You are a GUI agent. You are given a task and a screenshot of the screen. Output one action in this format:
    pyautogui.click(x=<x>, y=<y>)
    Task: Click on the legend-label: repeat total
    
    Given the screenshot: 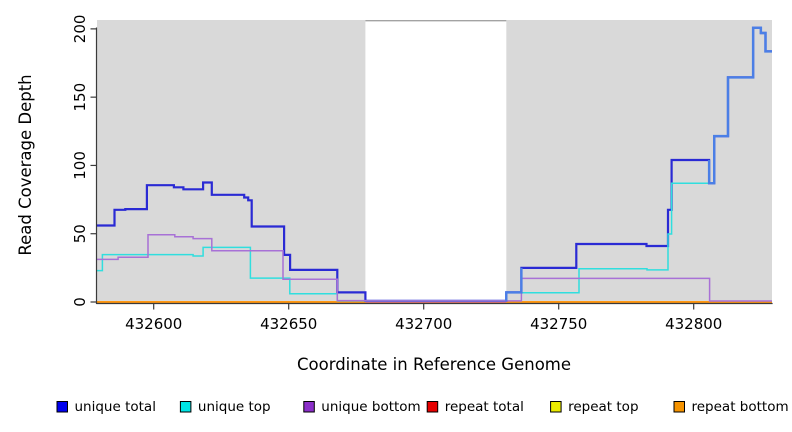 What is the action you would take?
    pyautogui.click(x=484, y=407)
    